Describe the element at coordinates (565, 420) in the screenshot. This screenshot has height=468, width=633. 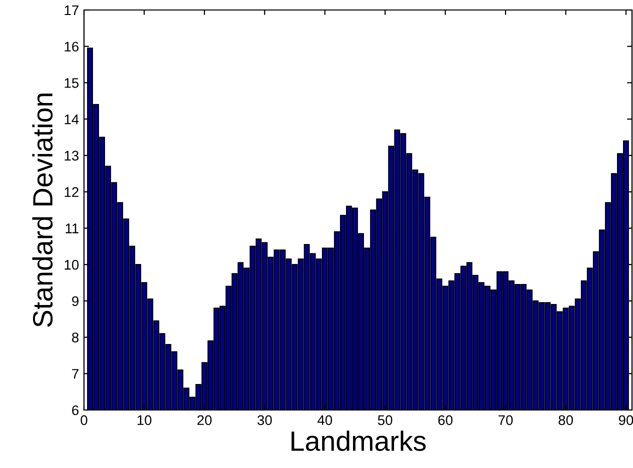
I see `x-tick-label: 80` at that location.